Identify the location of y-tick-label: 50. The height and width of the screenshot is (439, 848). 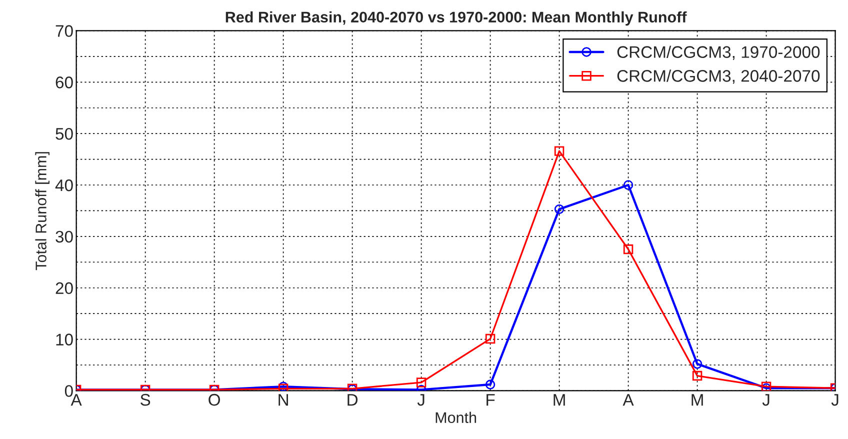
(64, 134).